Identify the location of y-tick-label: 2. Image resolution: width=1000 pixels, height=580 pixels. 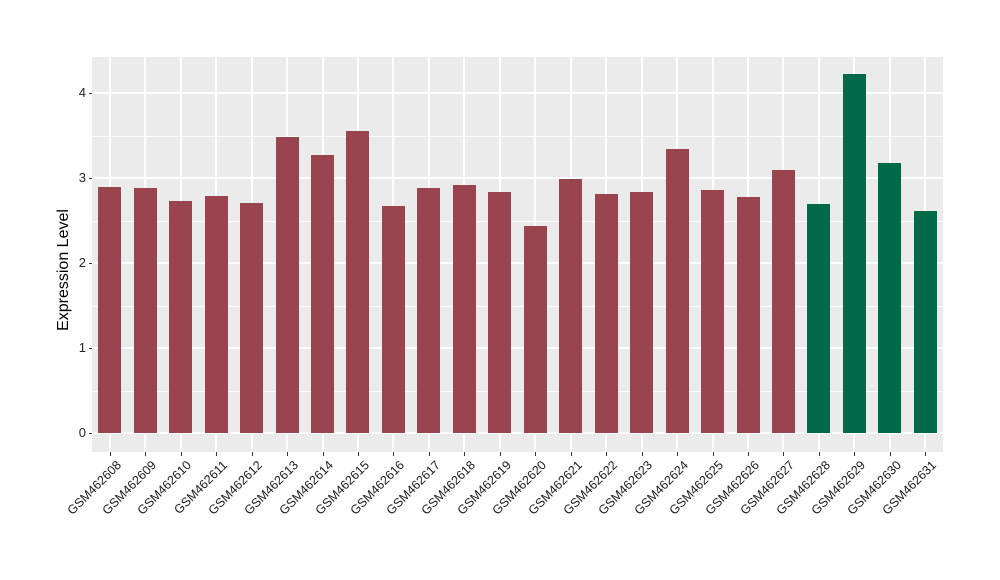
(82, 262).